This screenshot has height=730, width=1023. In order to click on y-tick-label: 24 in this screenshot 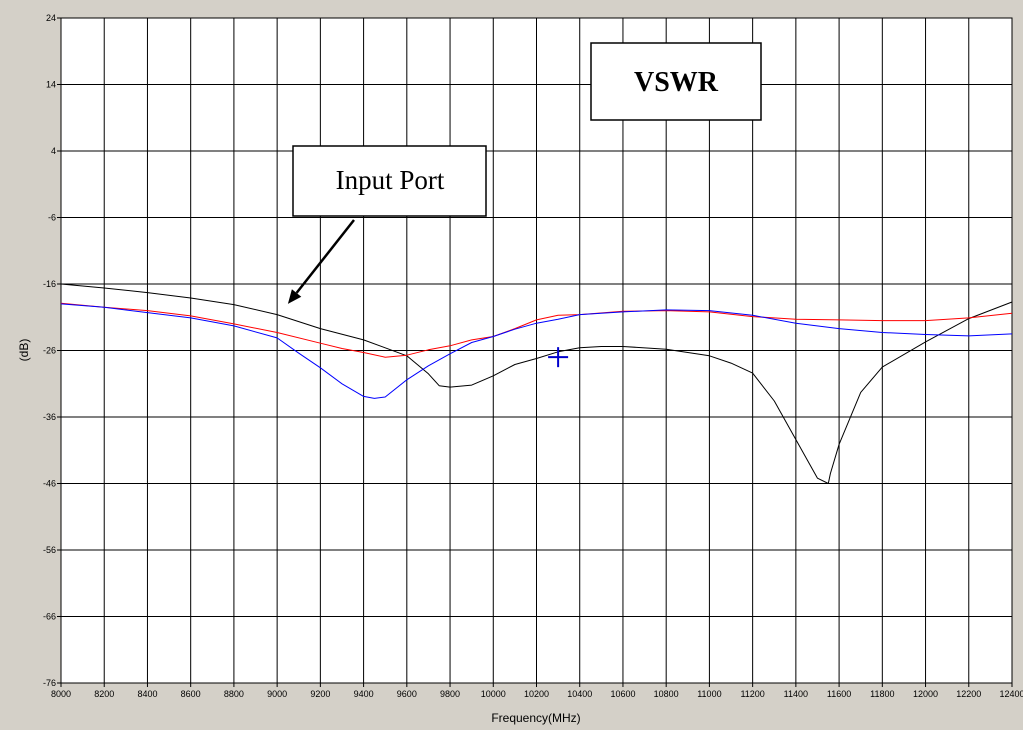, I will do `click(51, 18)`.